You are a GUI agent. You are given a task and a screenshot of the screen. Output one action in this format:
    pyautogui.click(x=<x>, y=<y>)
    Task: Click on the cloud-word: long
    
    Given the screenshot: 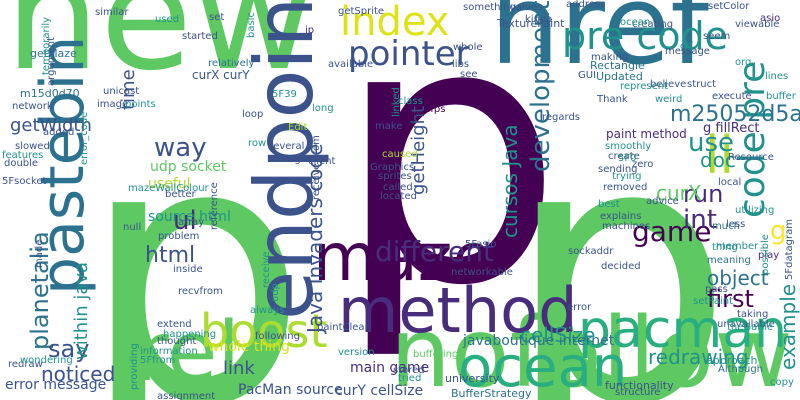 What is the action you would take?
    pyautogui.click(x=323, y=108)
    